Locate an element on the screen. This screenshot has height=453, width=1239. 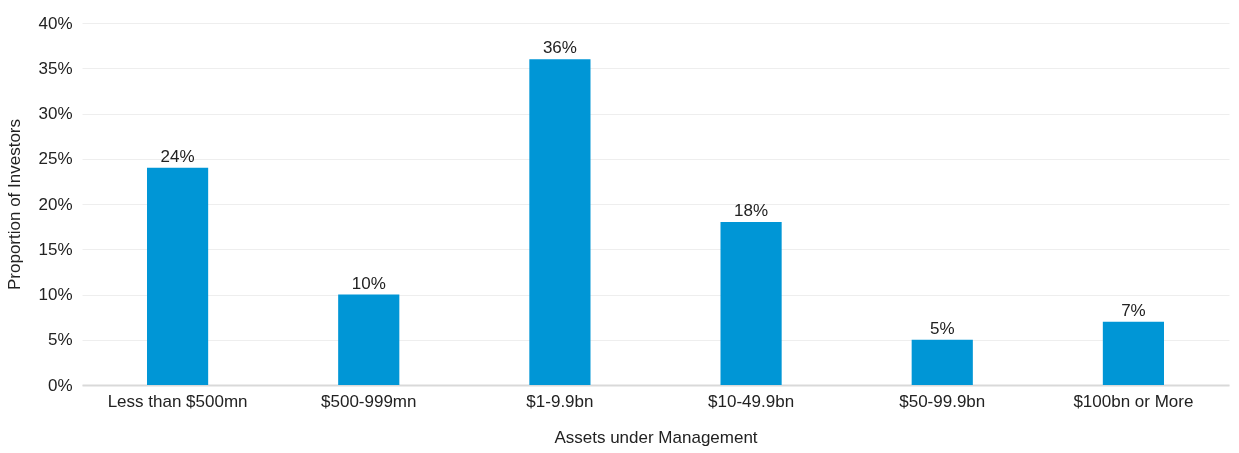
x-tick-label: Less than $500mn is located at coordinates (177, 401).